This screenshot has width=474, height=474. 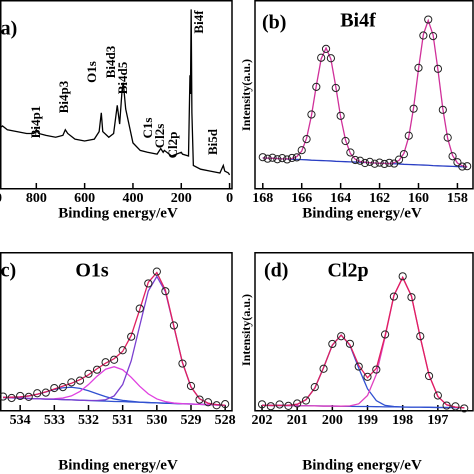 I want to click on x-tick-label: 199, so click(x=367, y=420).